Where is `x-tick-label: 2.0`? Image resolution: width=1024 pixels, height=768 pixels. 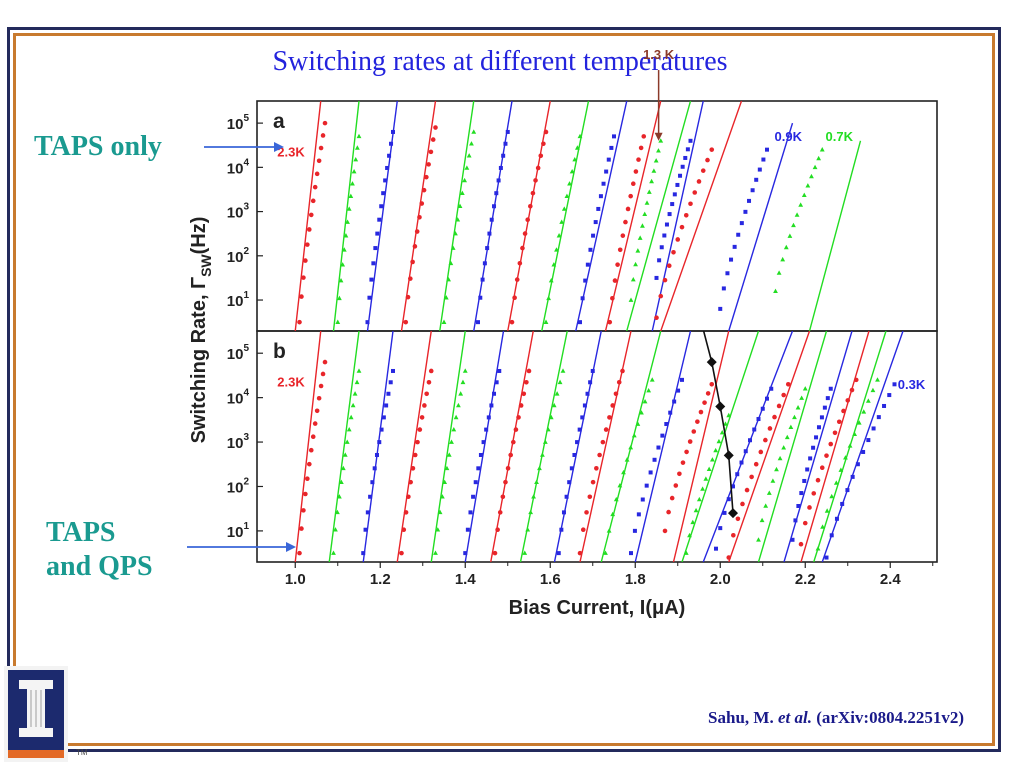 x-tick-label: 2.0 is located at coordinates (720, 579).